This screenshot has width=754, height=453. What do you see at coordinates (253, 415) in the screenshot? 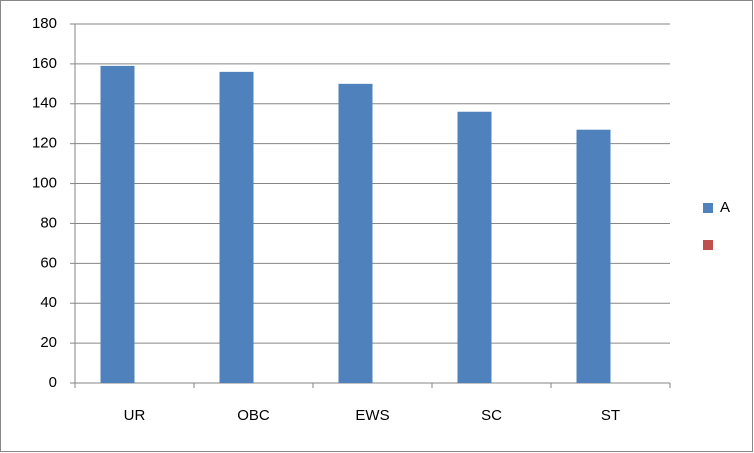
I see `x-tick-label: OBC` at bounding box center [253, 415].